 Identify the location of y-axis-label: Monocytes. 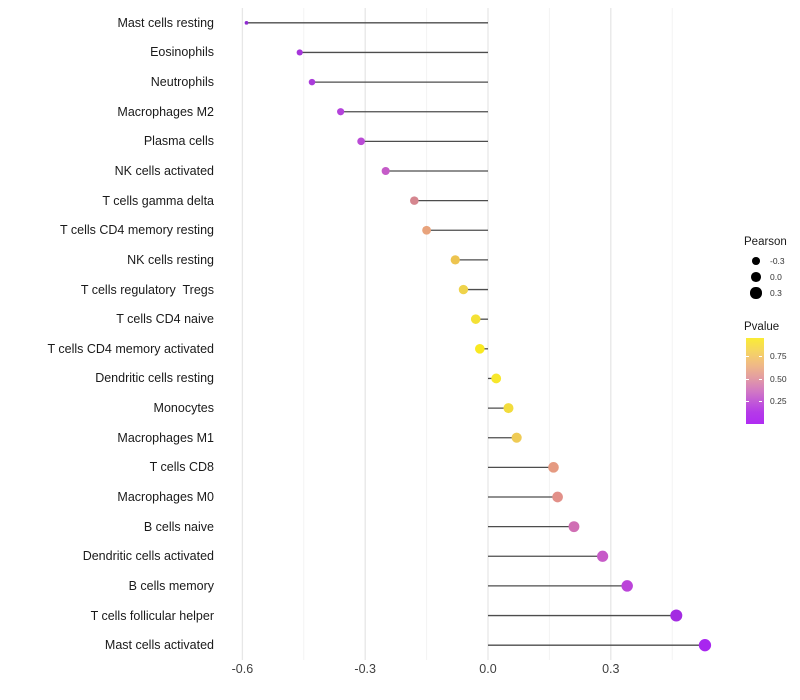
(183, 408).